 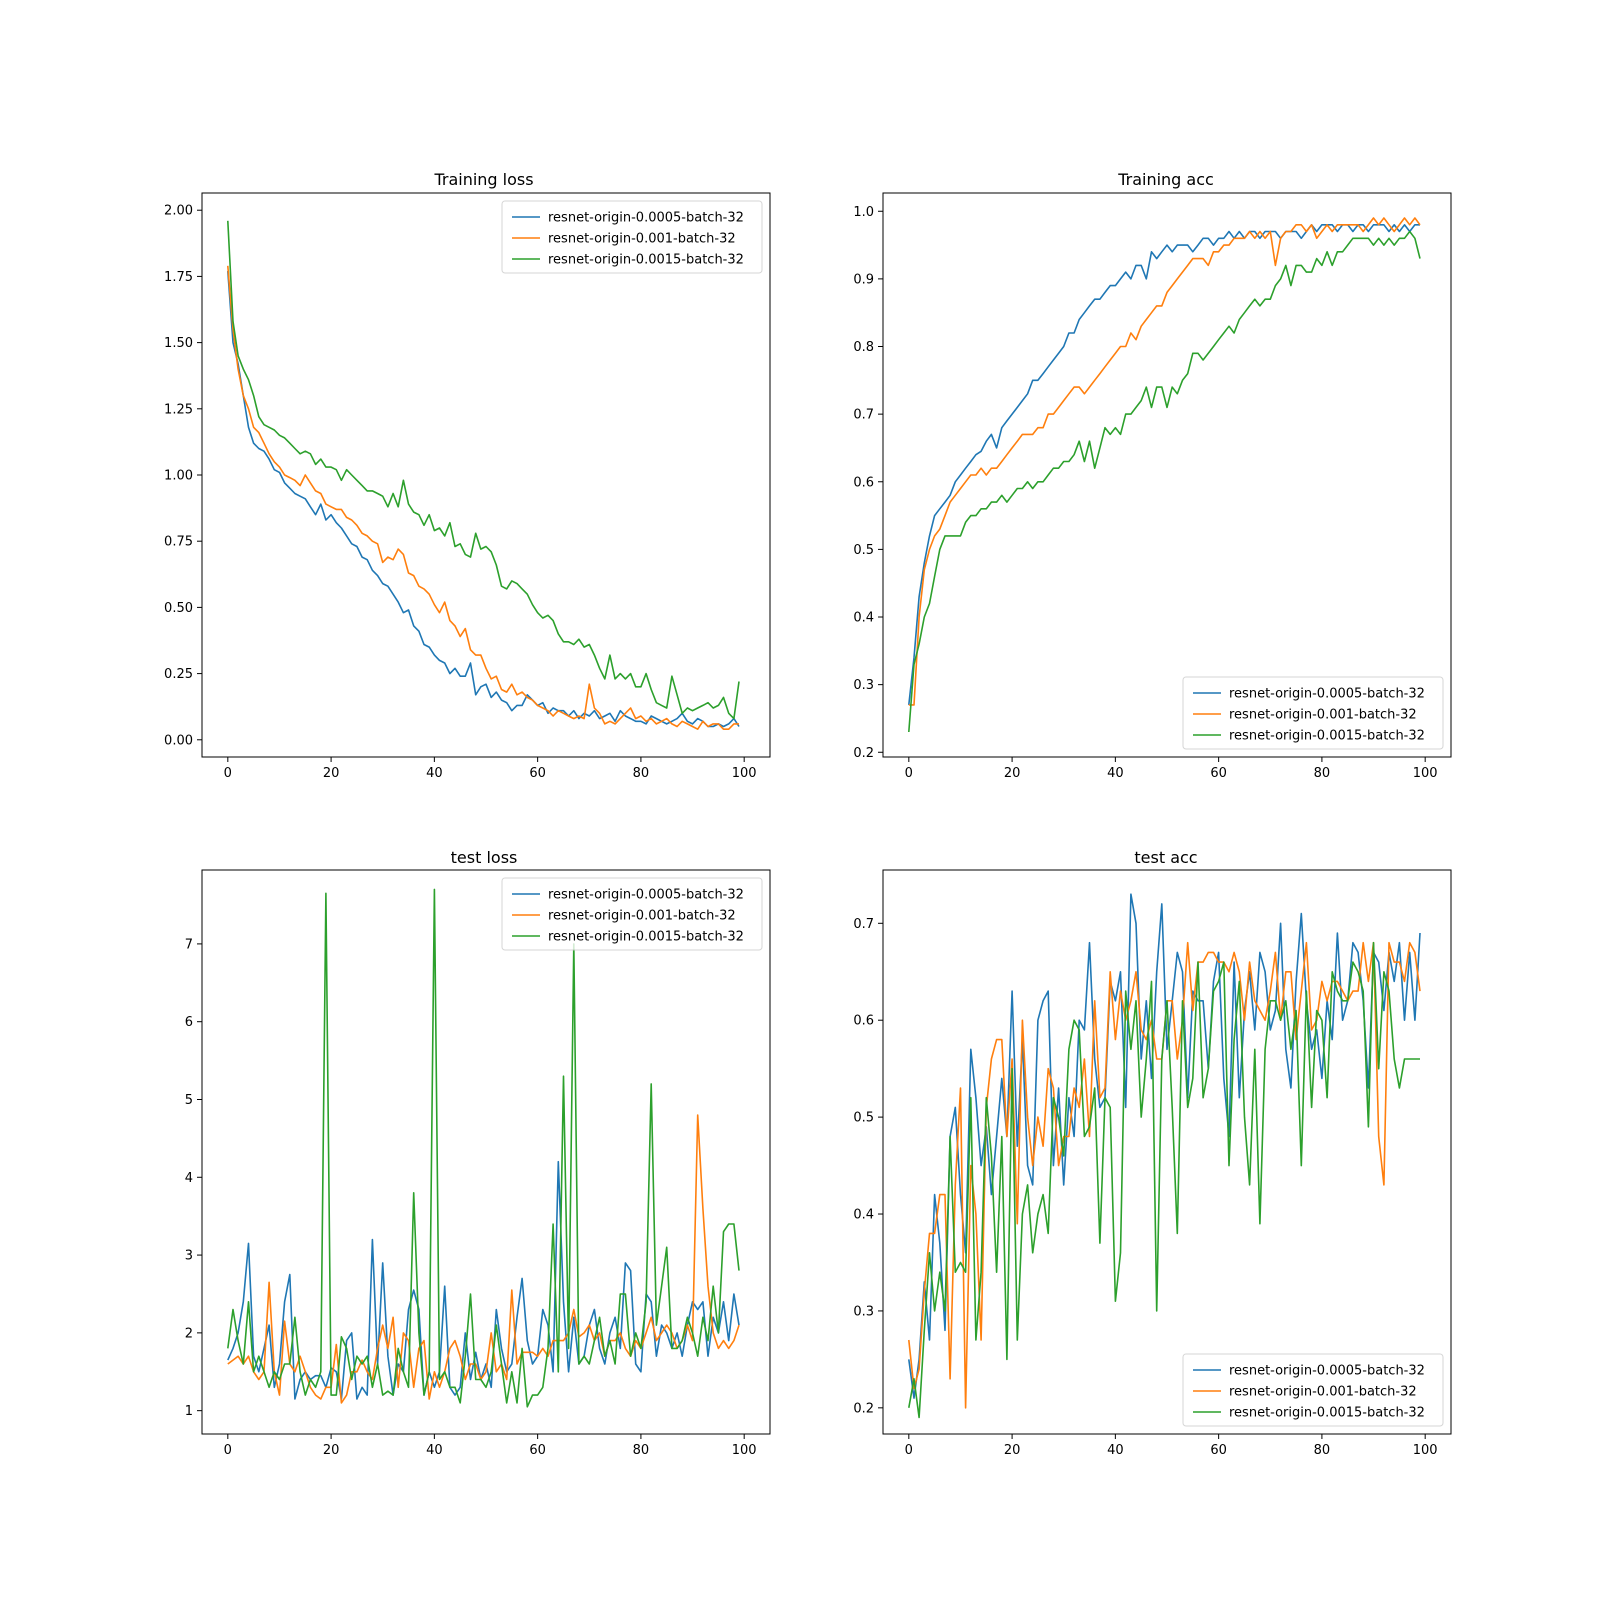 I want to click on y-tick-label: 7, so click(x=189, y=944).